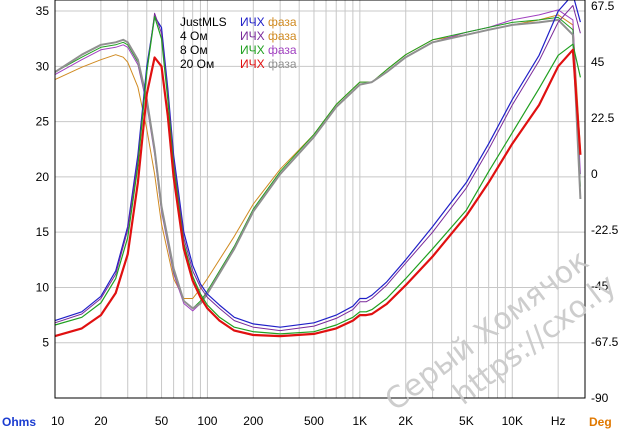 Image resolution: width=640 pixels, height=431 pixels. What do you see at coordinates (43, 122) in the screenshot?
I see `y-left-tick-label: 25` at bounding box center [43, 122].